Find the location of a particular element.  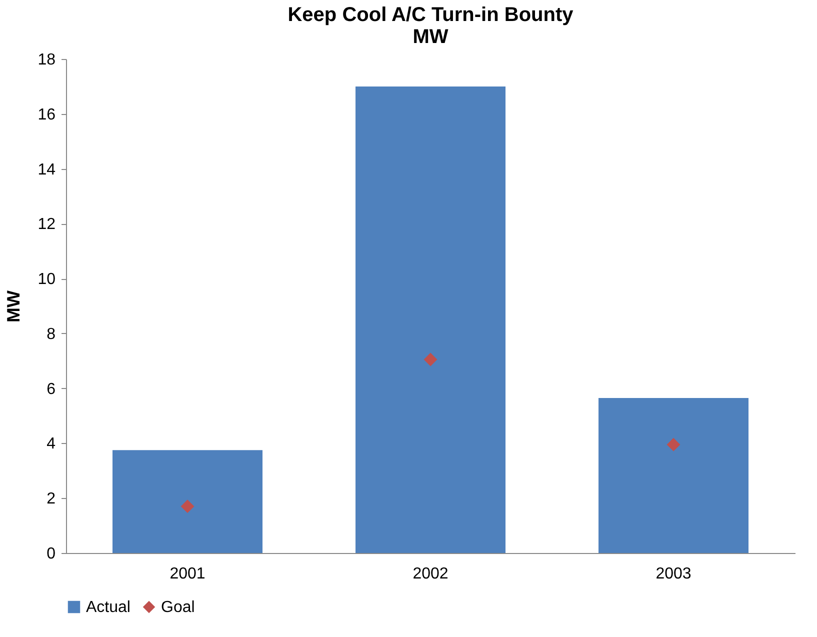

y-tick-label: 16 is located at coordinates (47, 115).